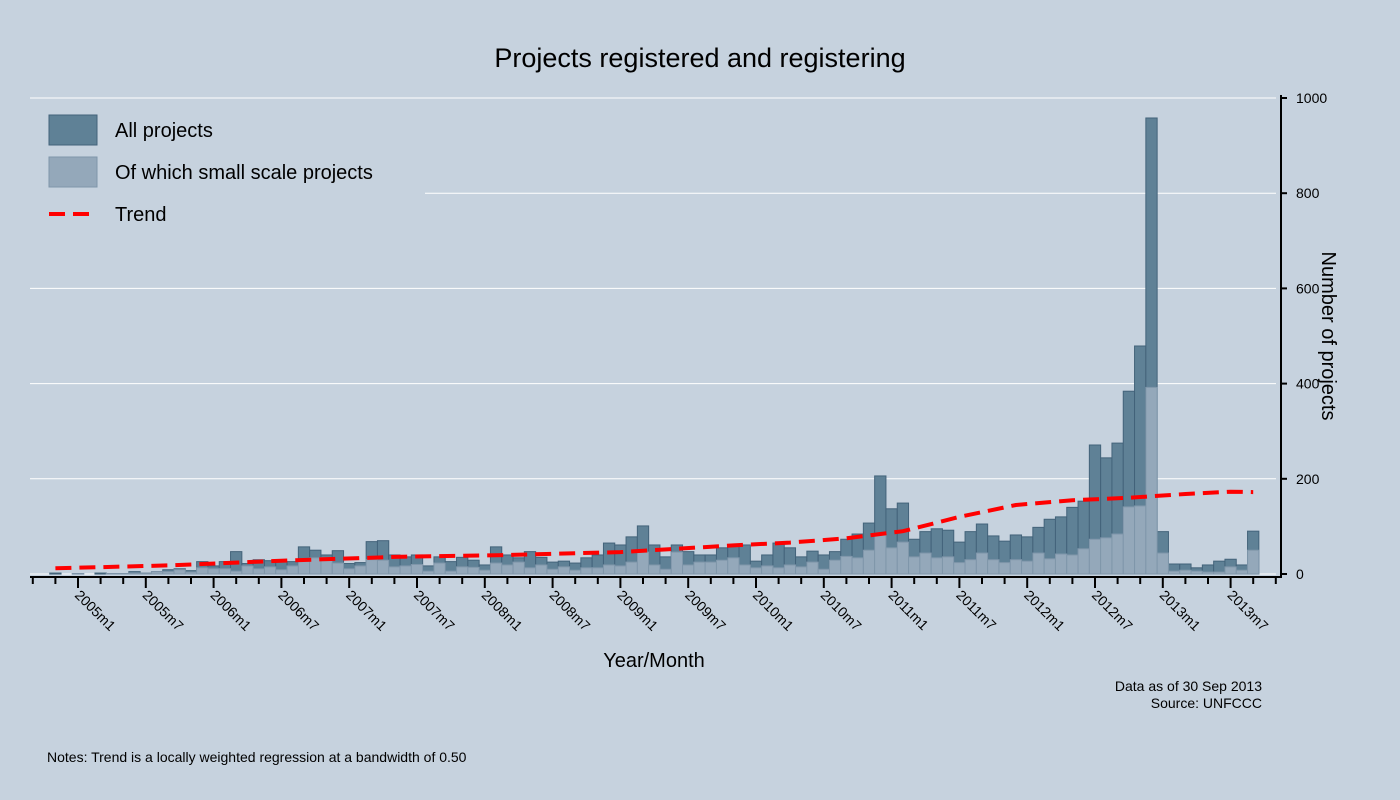  I want to click on y-tick-label: 800, so click(1308, 193).